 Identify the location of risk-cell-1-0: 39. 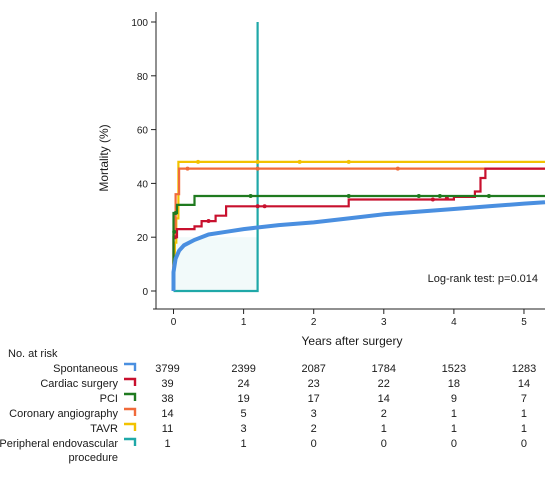
(167, 384).